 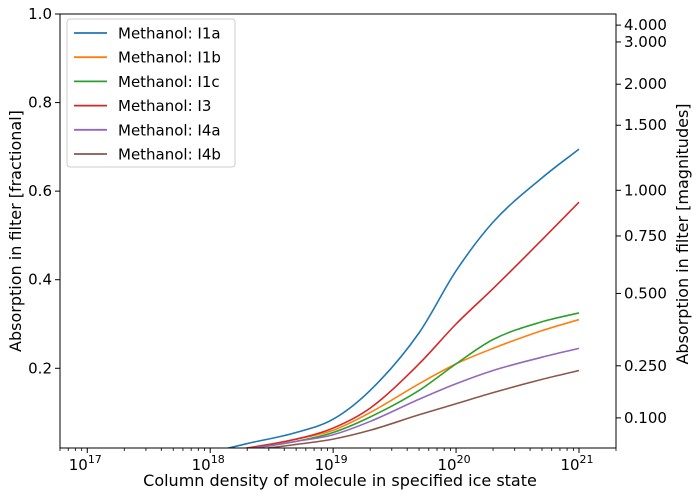 What do you see at coordinates (645, 84) in the screenshot?
I see `y2-tick-label-6: 2.000` at bounding box center [645, 84].